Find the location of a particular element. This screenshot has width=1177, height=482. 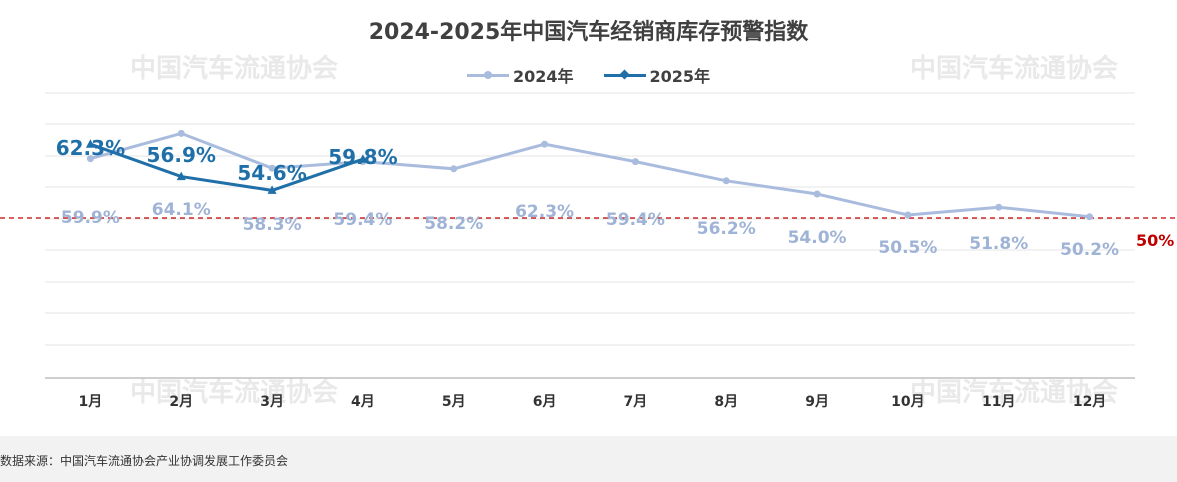

data-label-2024: 59.9% is located at coordinates (90, 218).